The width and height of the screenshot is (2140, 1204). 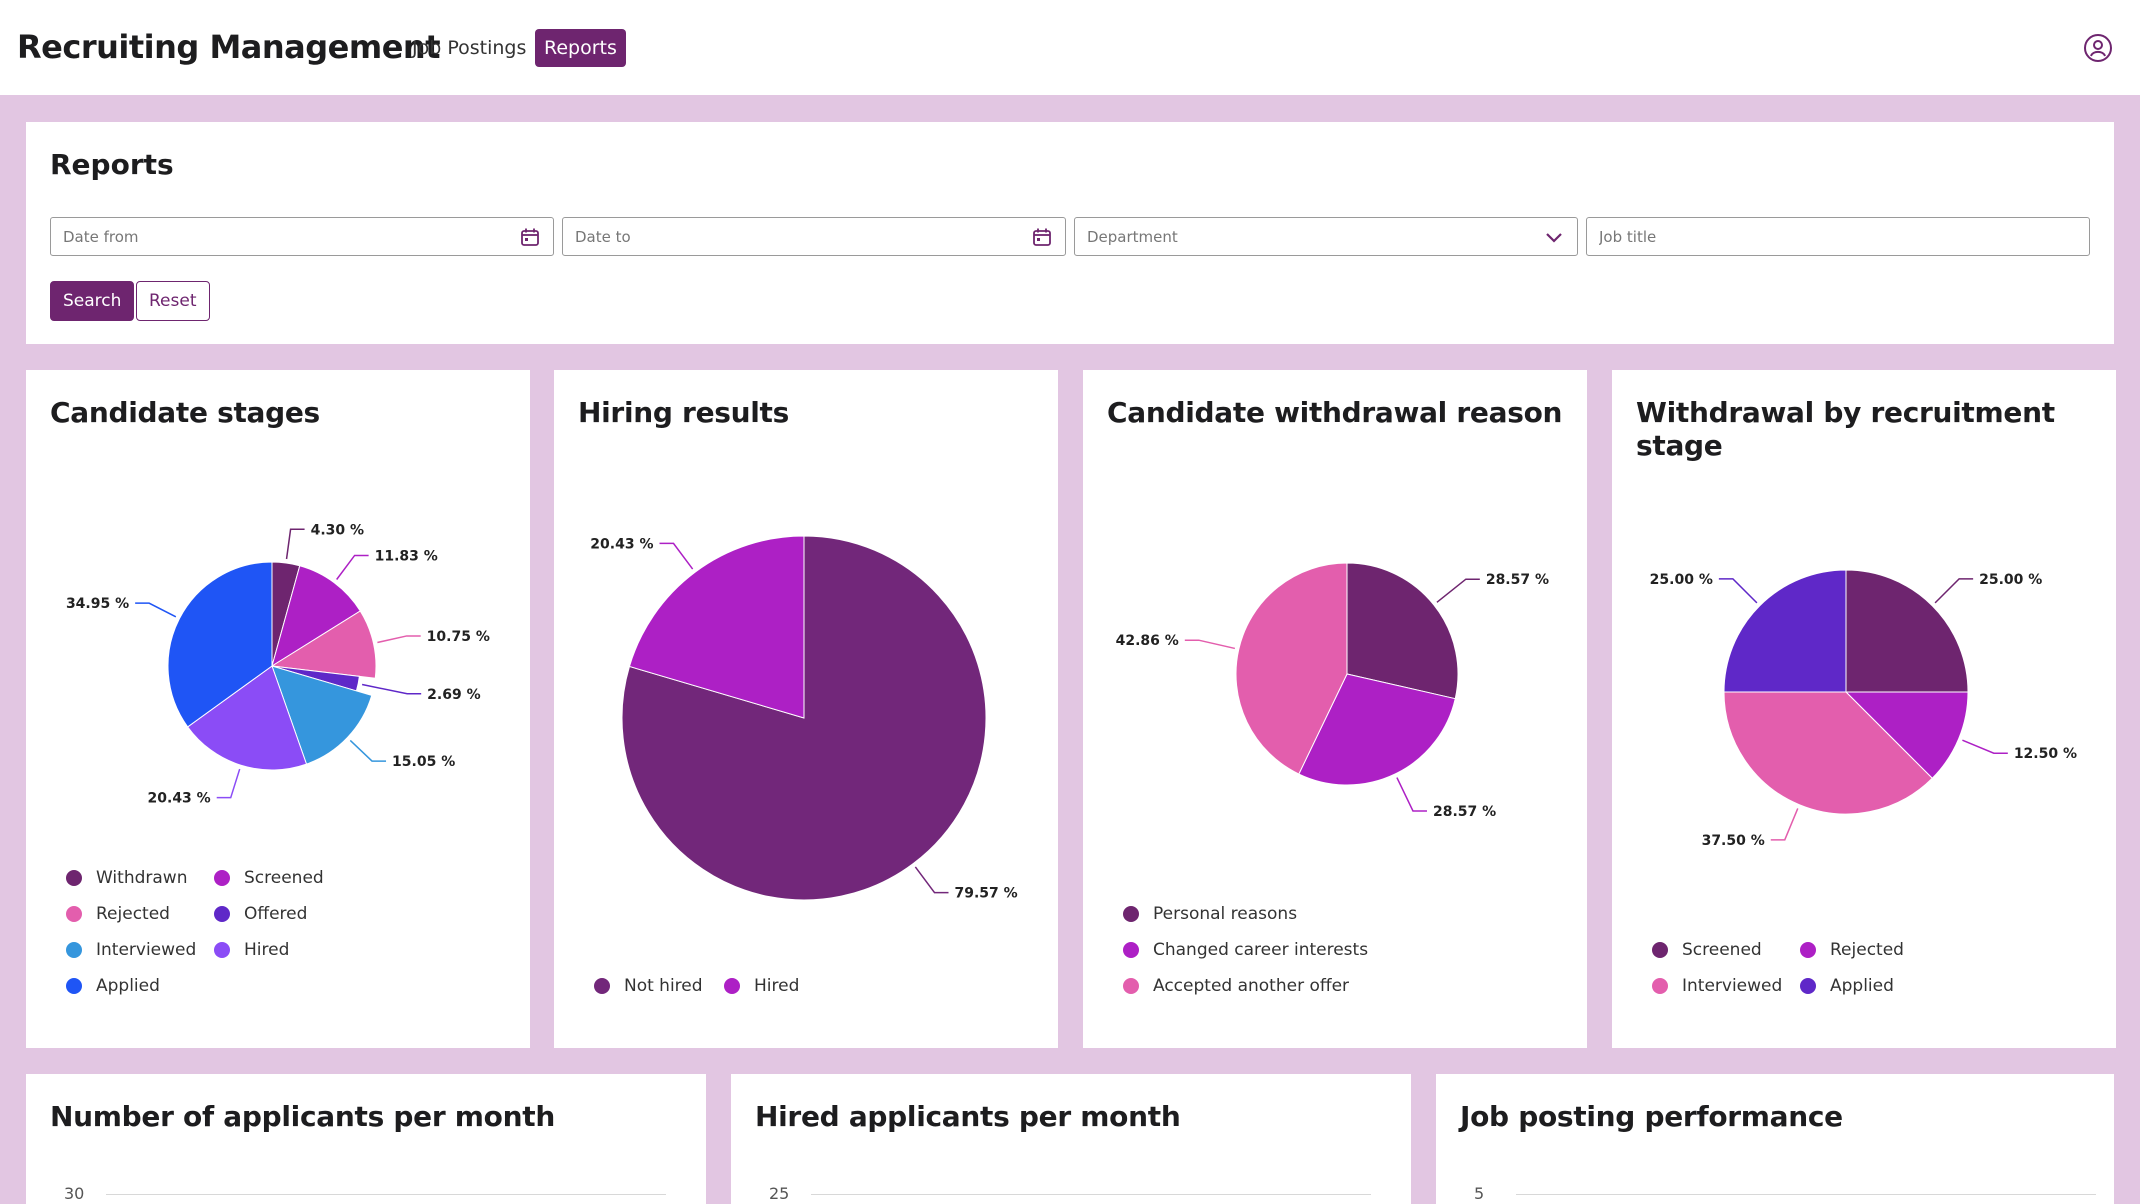 I want to click on legend-item: Personal reasons, so click(x=1210, y=914).